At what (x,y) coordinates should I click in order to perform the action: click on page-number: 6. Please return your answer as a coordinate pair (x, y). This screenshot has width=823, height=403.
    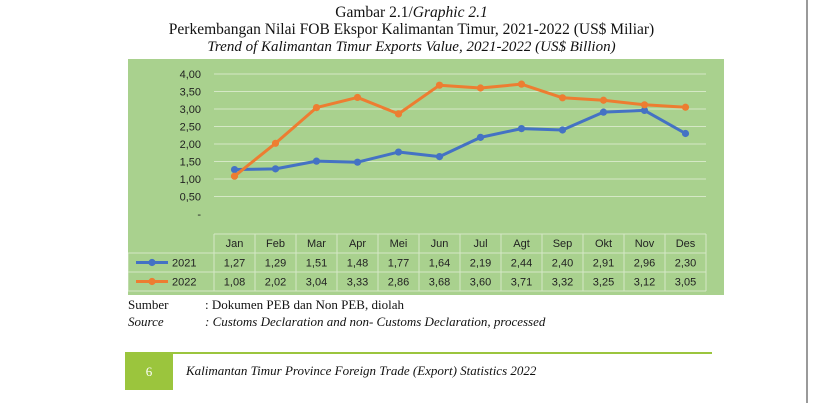
    Looking at the image, I should click on (149, 371).